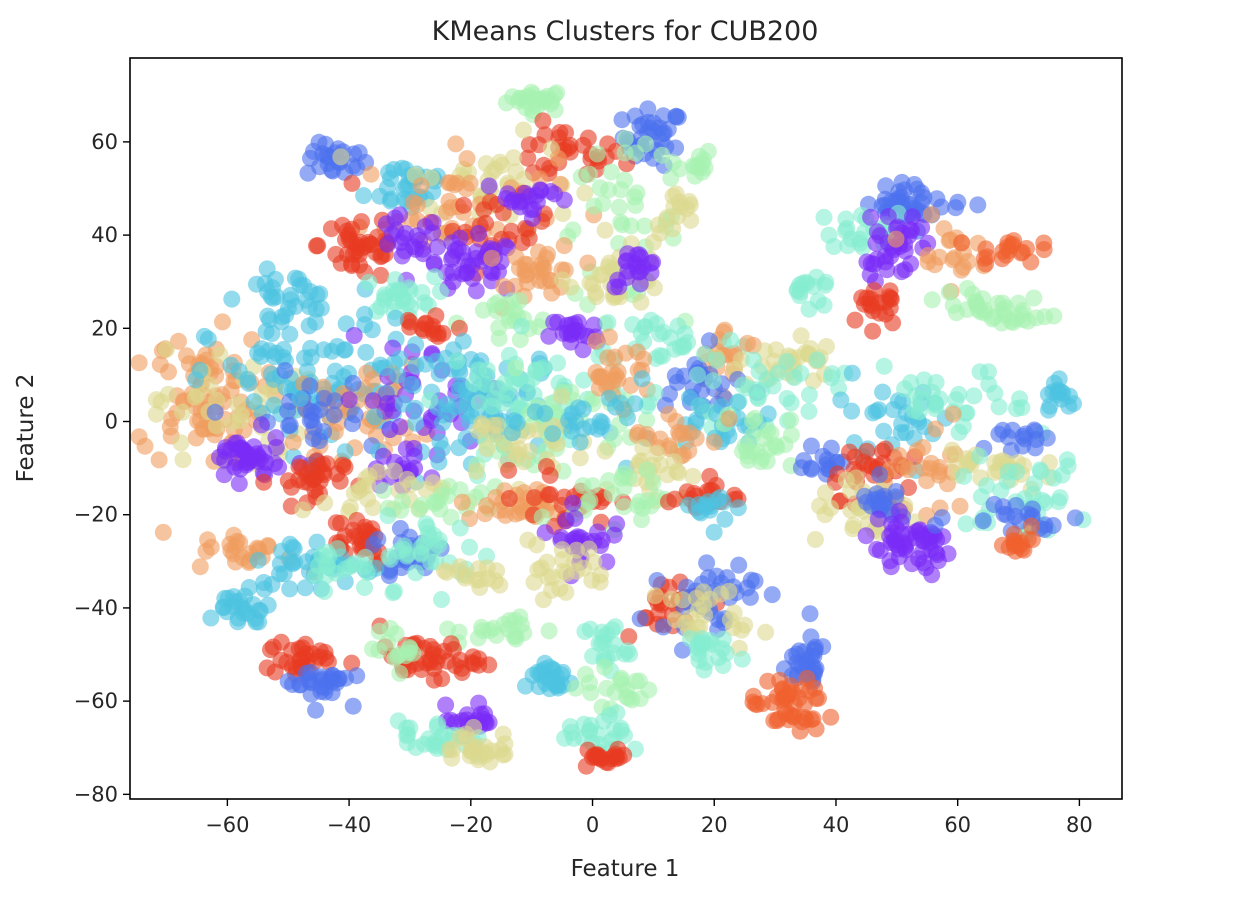 This screenshot has height=908, width=1236. What do you see at coordinates (649, 818) in the screenshot?
I see `x-axis: −60 −40 −20 0 20 40 60 80` at bounding box center [649, 818].